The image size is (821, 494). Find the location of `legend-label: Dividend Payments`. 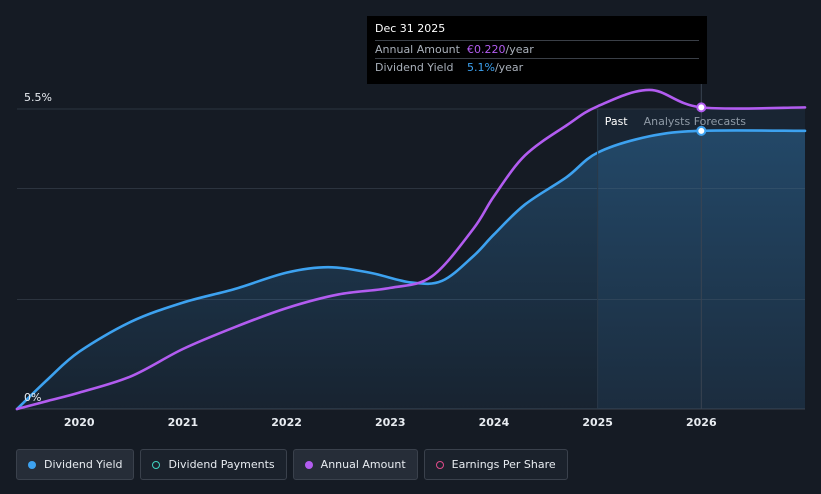

legend-label: Dividend Payments is located at coordinates (221, 464).